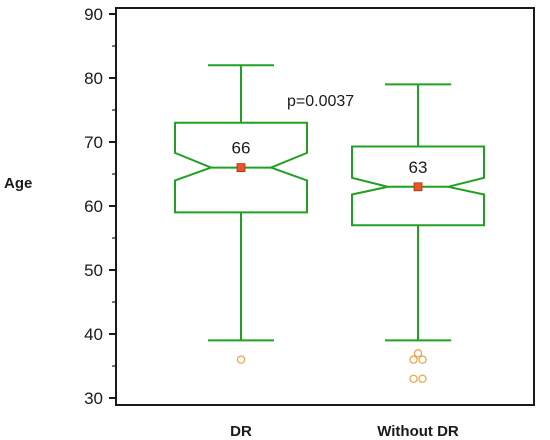  What do you see at coordinates (93, 270) in the screenshot?
I see `y-tick-label: 50` at bounding box center [93, 270].